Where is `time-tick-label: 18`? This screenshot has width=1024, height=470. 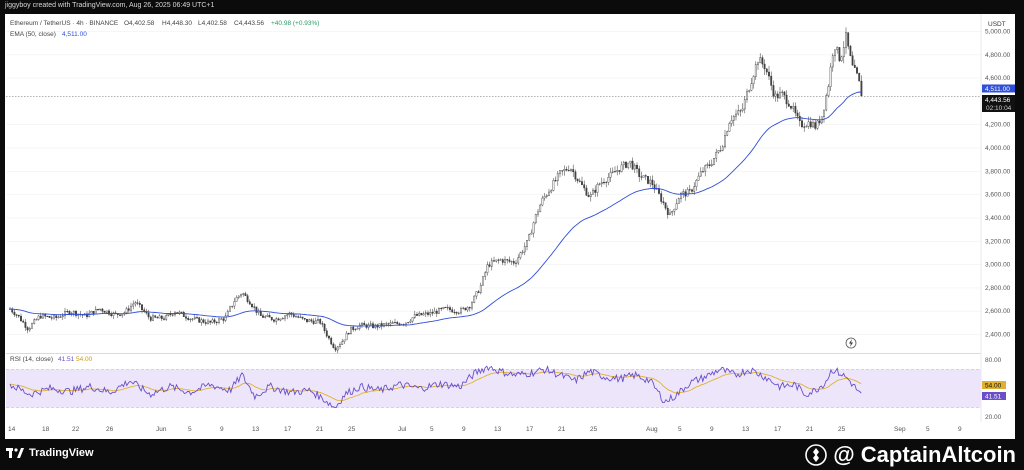
time-tick-label: 18 is located at coordinates (46, 429).